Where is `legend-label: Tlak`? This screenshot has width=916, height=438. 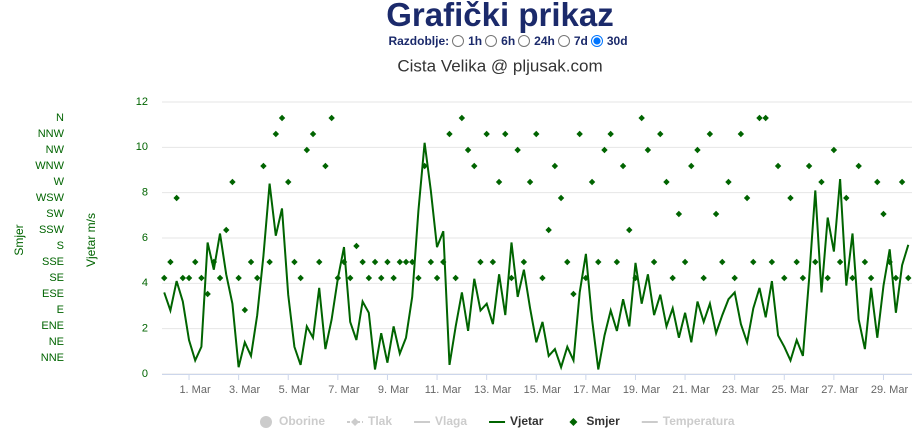 legend-label: Tlak is located at coordinates (380, 421).